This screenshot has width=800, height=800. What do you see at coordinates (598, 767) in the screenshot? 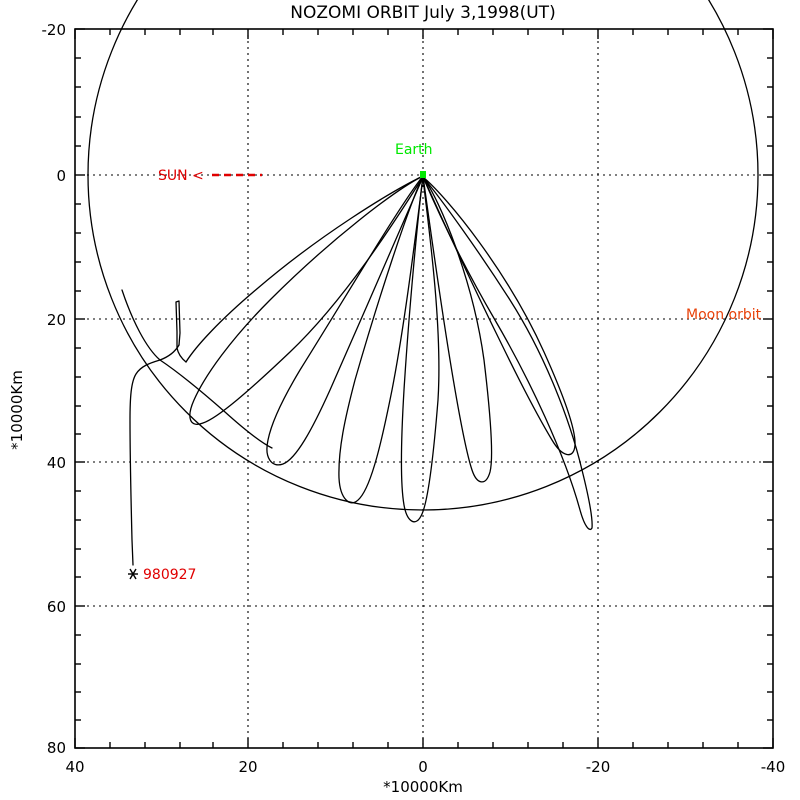
I see `x-tick-label-3: -20` at bounding box center [598, 767].